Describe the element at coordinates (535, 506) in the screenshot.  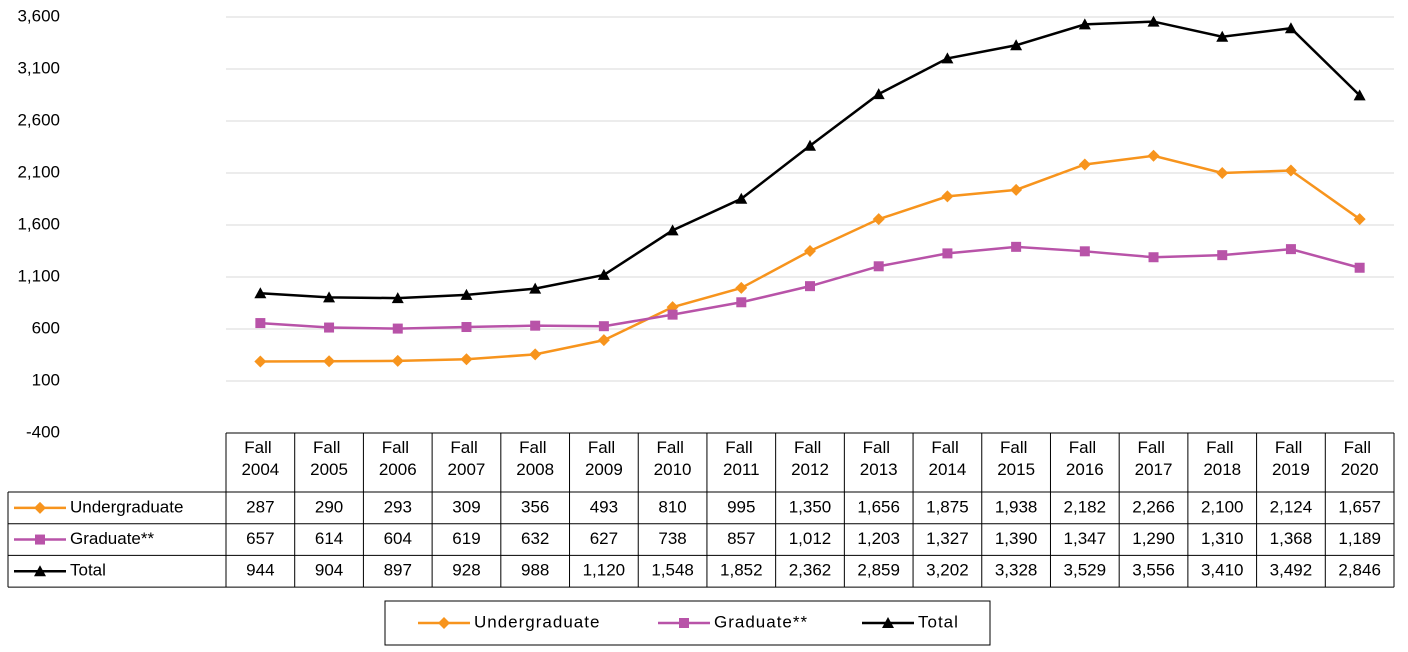
I see `table-cell: 356` at that location.